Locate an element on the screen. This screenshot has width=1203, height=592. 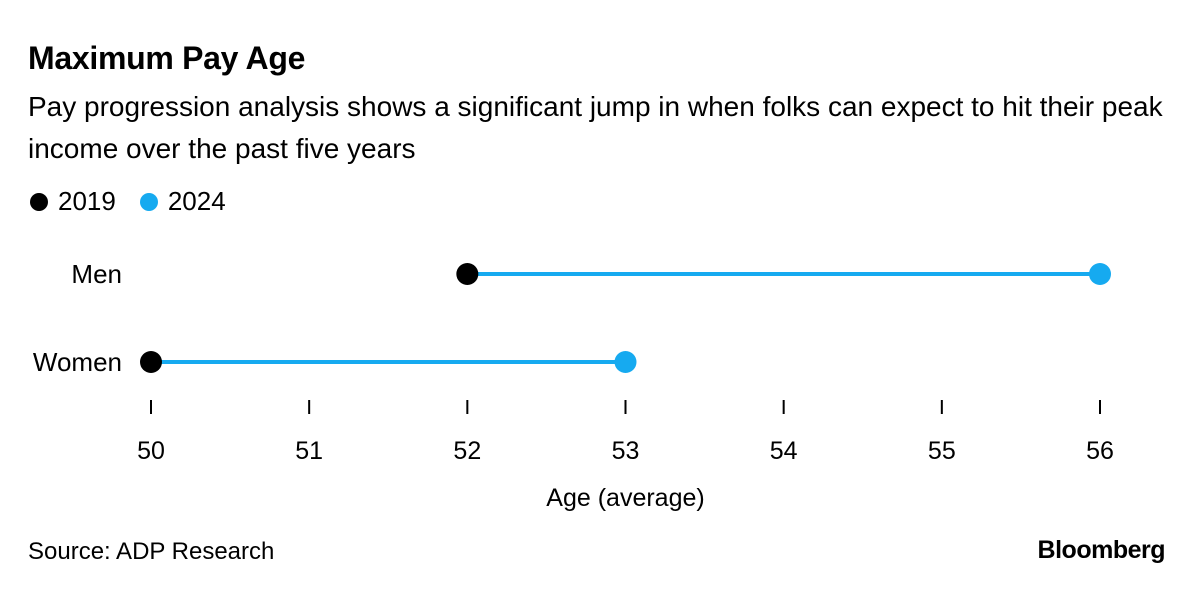
point-men-2024 is located at coordinates (1100, 274).